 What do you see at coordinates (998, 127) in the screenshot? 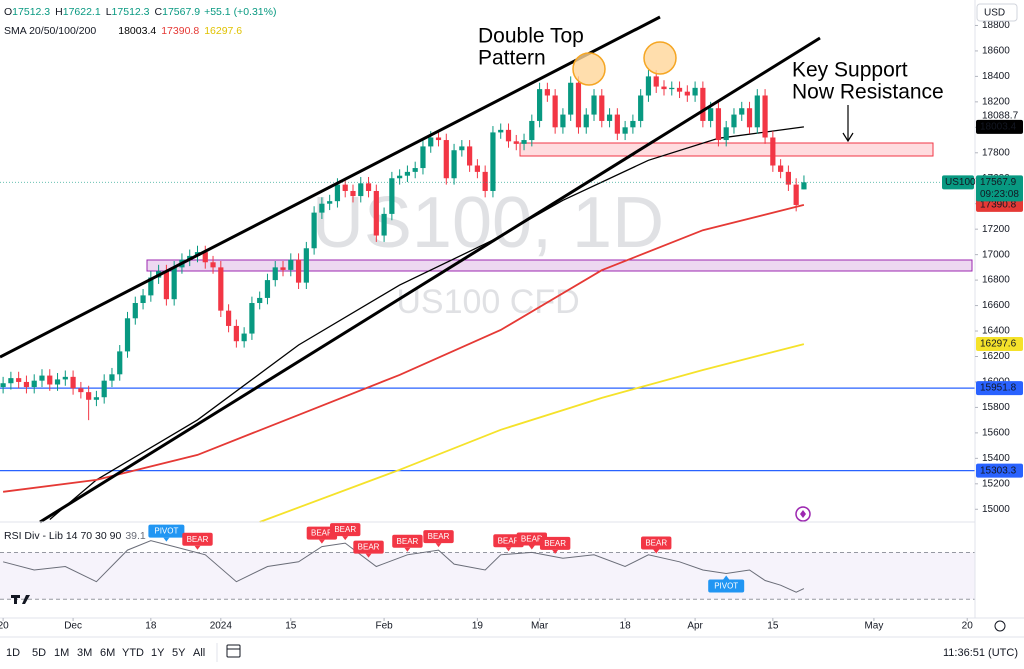
I see `sma-value: 18003.4` at bounding box center [998, 127].